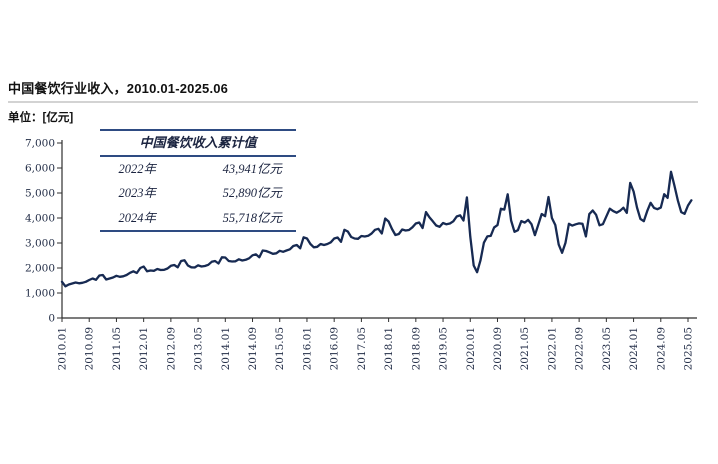  Describe the element at coordinates (137, 217) in the screenshot. I see `year-label: 2024年` at that location.